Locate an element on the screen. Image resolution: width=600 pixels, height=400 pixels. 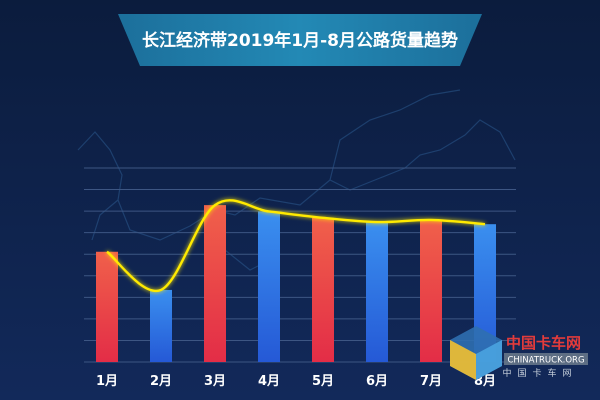
chart-title: 长江经济带2019年1月-8月公路货量趋势 is located at coordinates (300, 40).